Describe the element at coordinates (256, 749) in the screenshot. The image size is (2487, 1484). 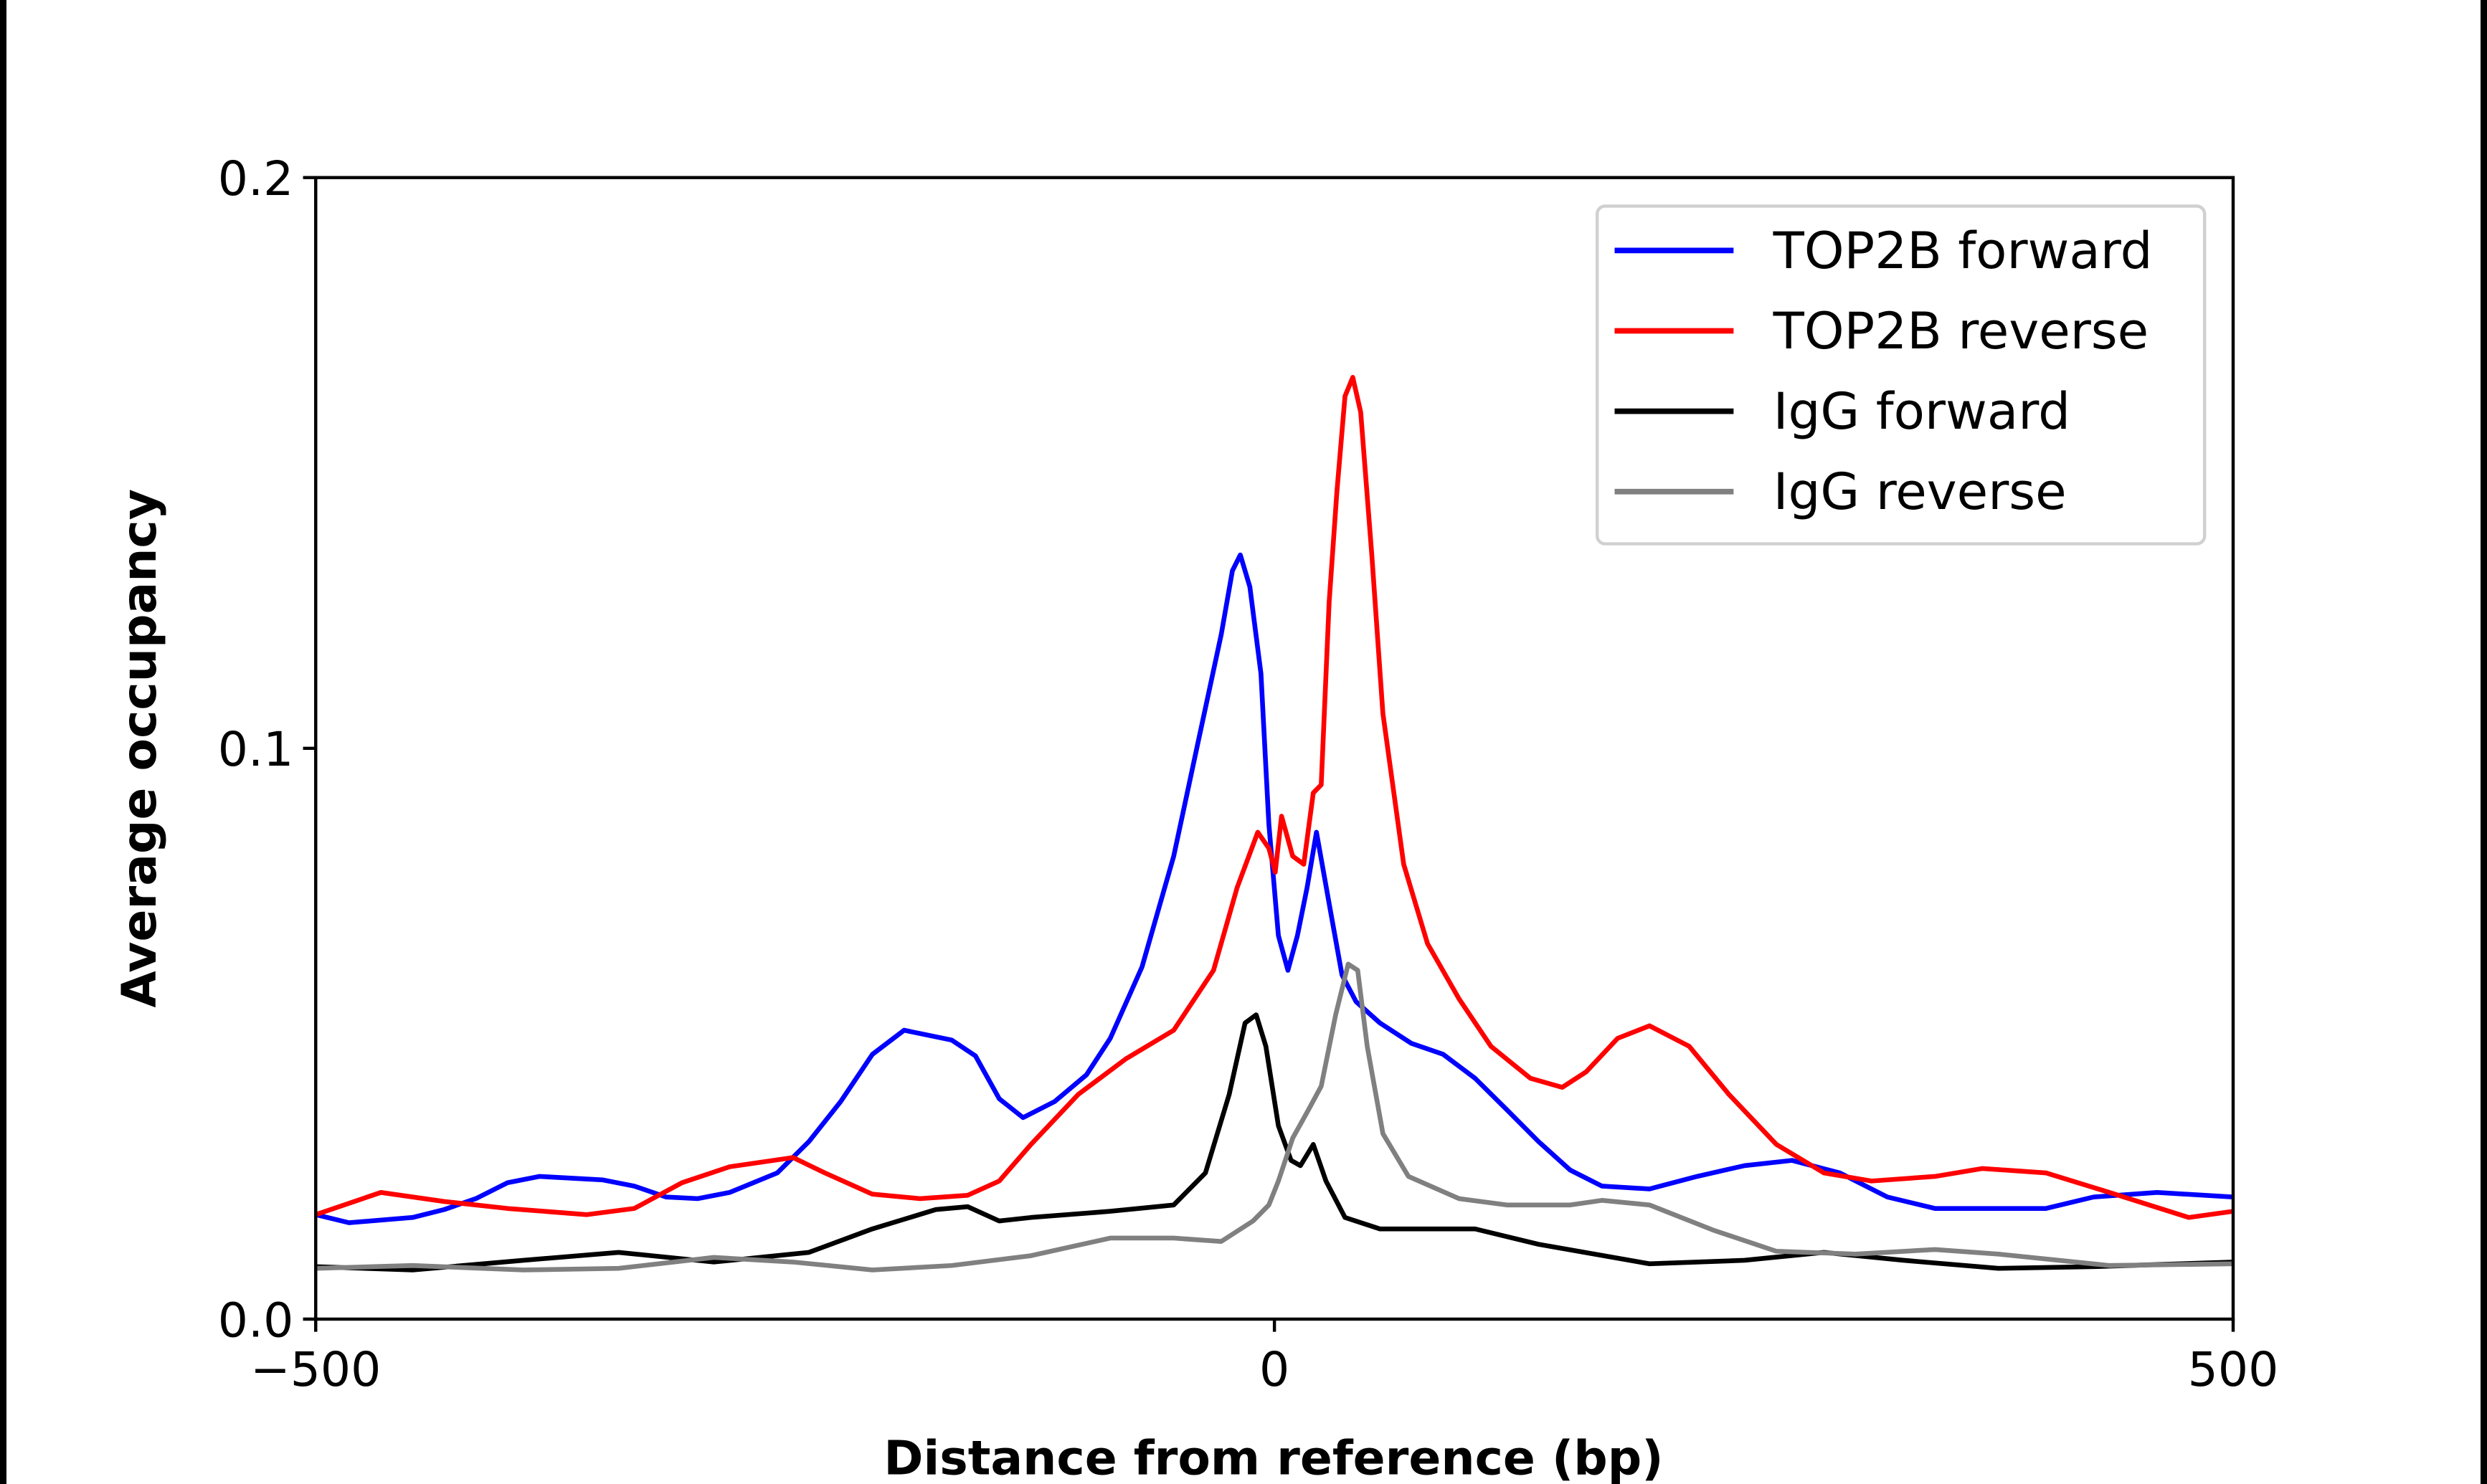
I see `y-tick-label: 0.1` at that location.